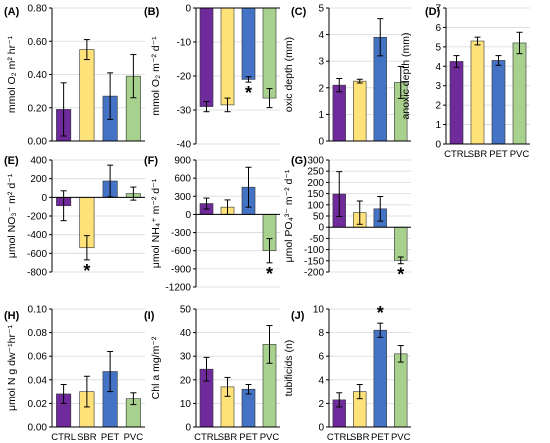 The height and width of the screenshot is (443, 550). Describe the element at coordinates (74, 76) in the screenshot. I see `panel-a: 0.00 0.20 0.40 0.60 0.80 mmol O₂ m² hr⁻¹ (A)` at that location.